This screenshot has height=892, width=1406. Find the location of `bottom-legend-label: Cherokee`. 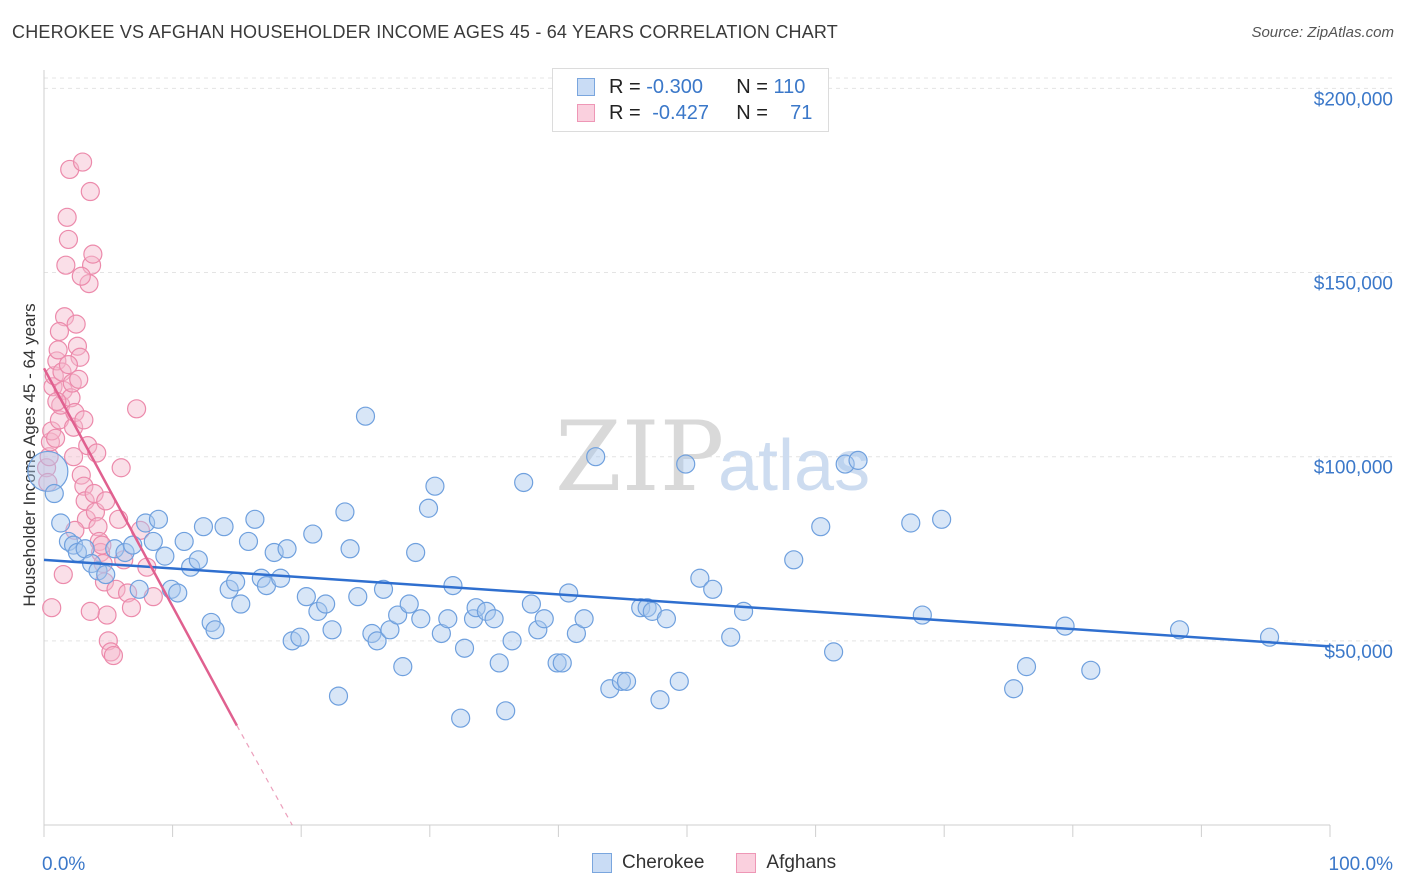

bottom-legend-label: Cherokee is located at coordinates (663, 862).